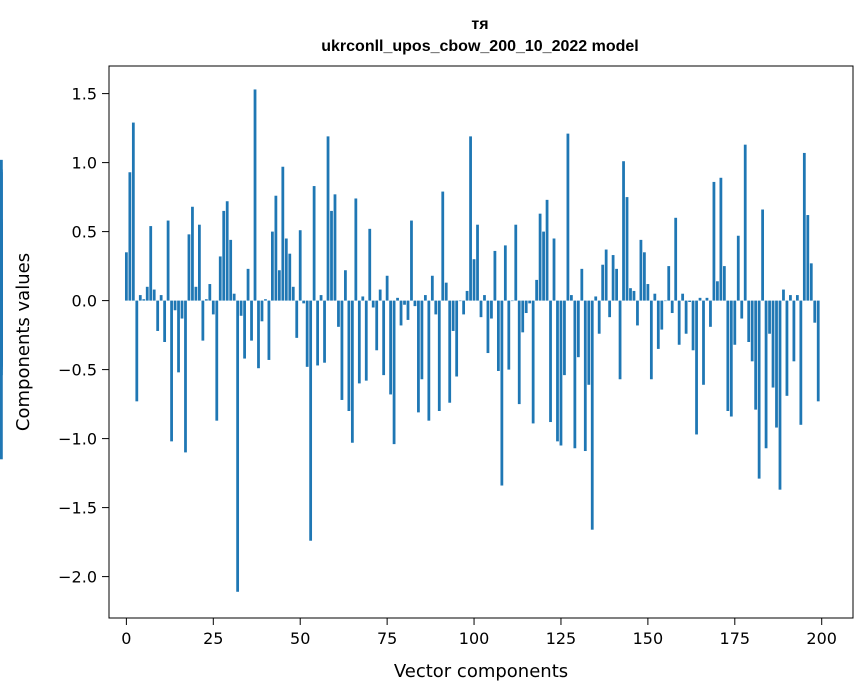 The height and width of the screenshot is (696, 867). I want to click on x-tick-label: 150, so click(648, 638).